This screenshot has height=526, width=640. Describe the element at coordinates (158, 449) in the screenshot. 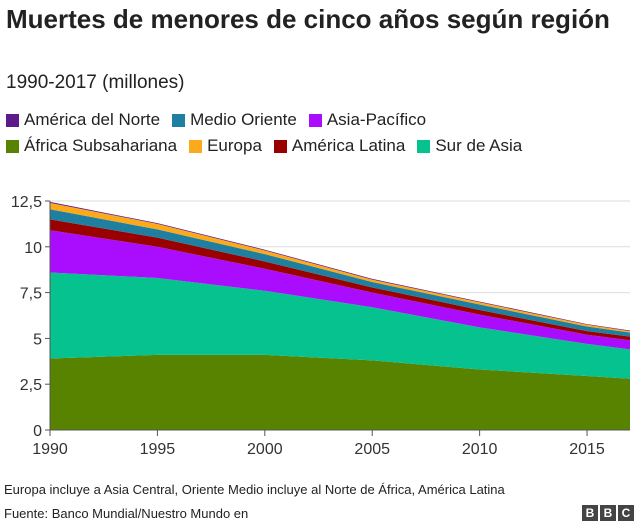

I see `x-tick-label: 1995` at that location.